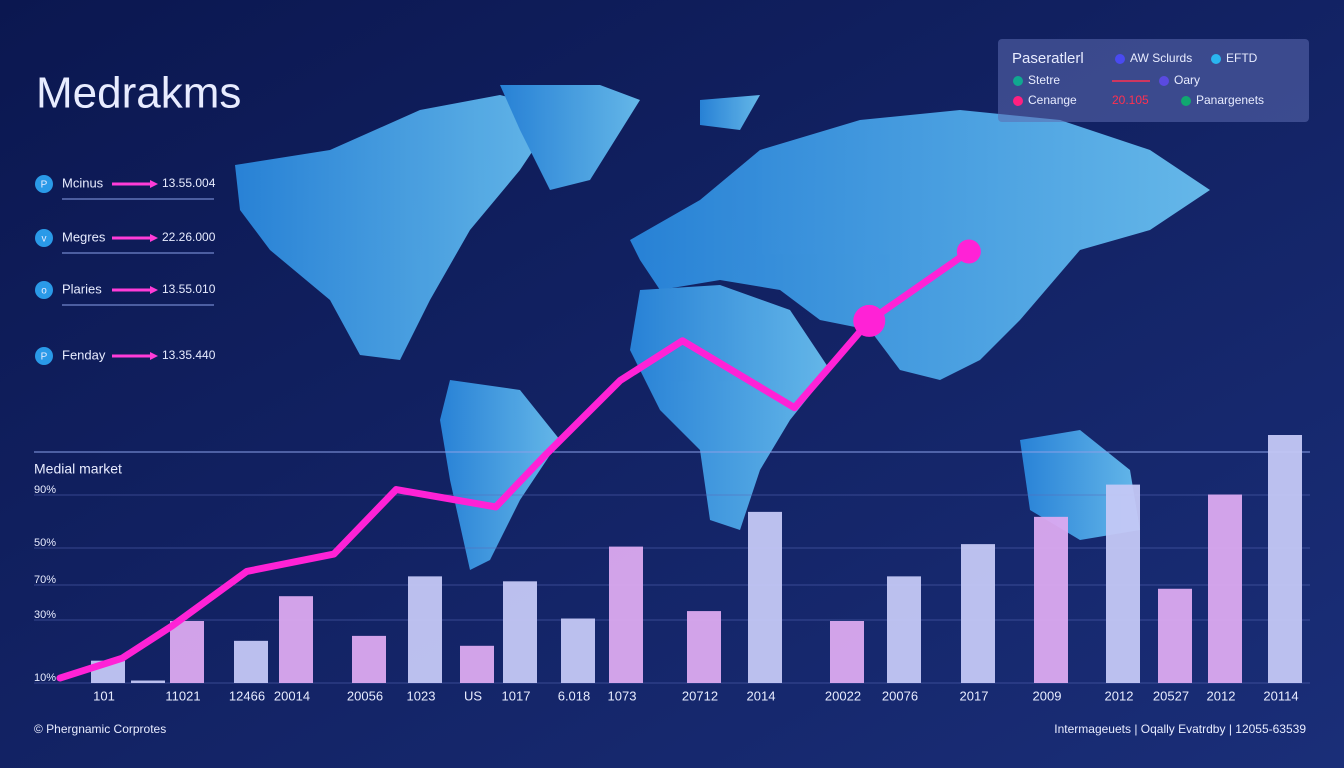  I want to click on x-tick-label: US, so click(473, 695).